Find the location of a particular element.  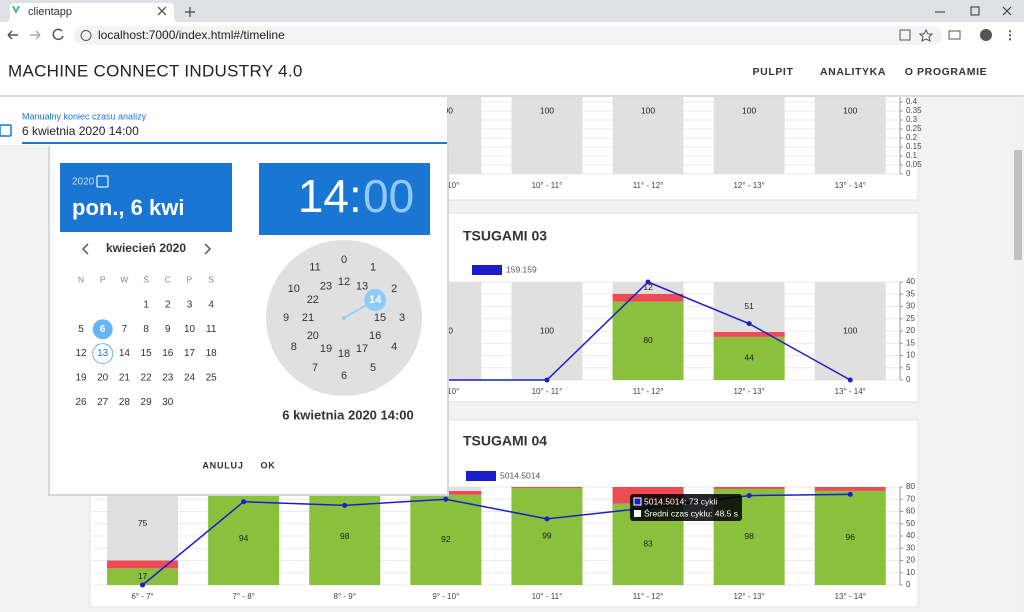

clock-hour: 10 is located at coordinates (294, 289).